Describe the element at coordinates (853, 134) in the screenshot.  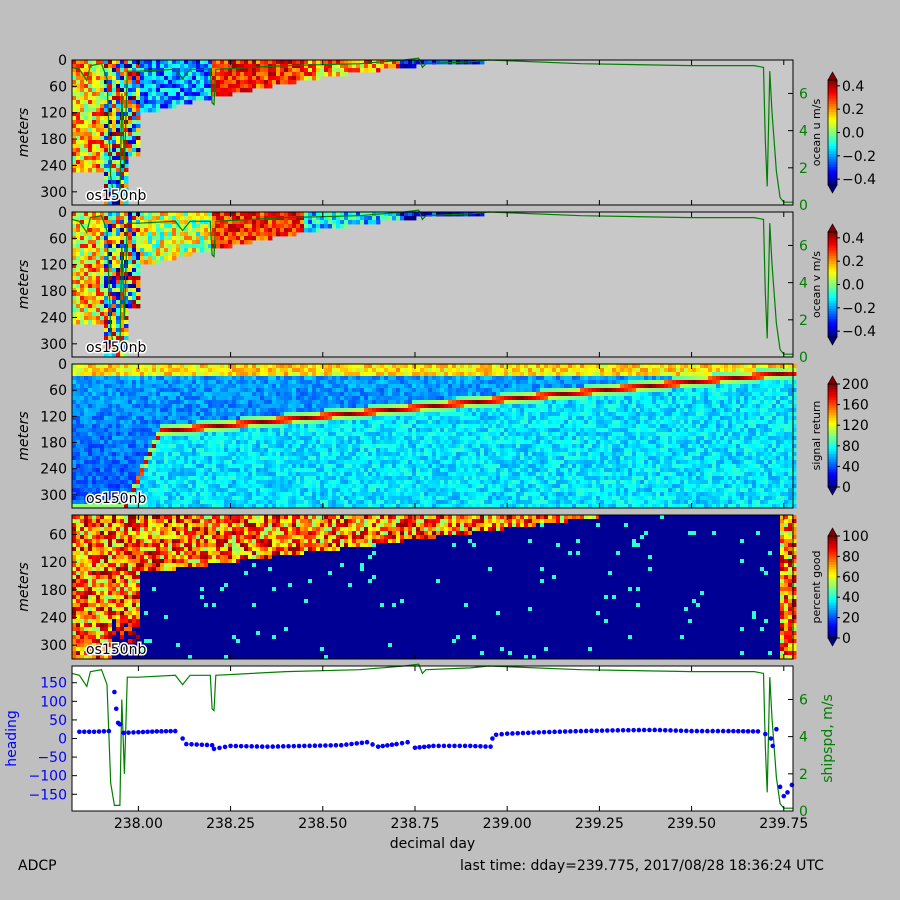
I see `colorbar-tick-label: 0.0` at that location.